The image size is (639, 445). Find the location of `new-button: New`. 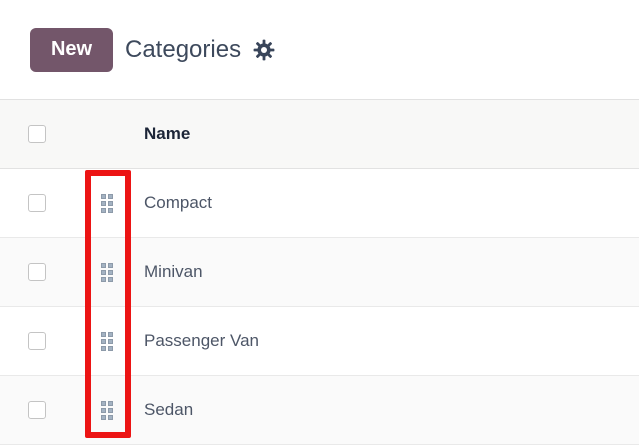

new-button: New is located at coordinates (71, 49).